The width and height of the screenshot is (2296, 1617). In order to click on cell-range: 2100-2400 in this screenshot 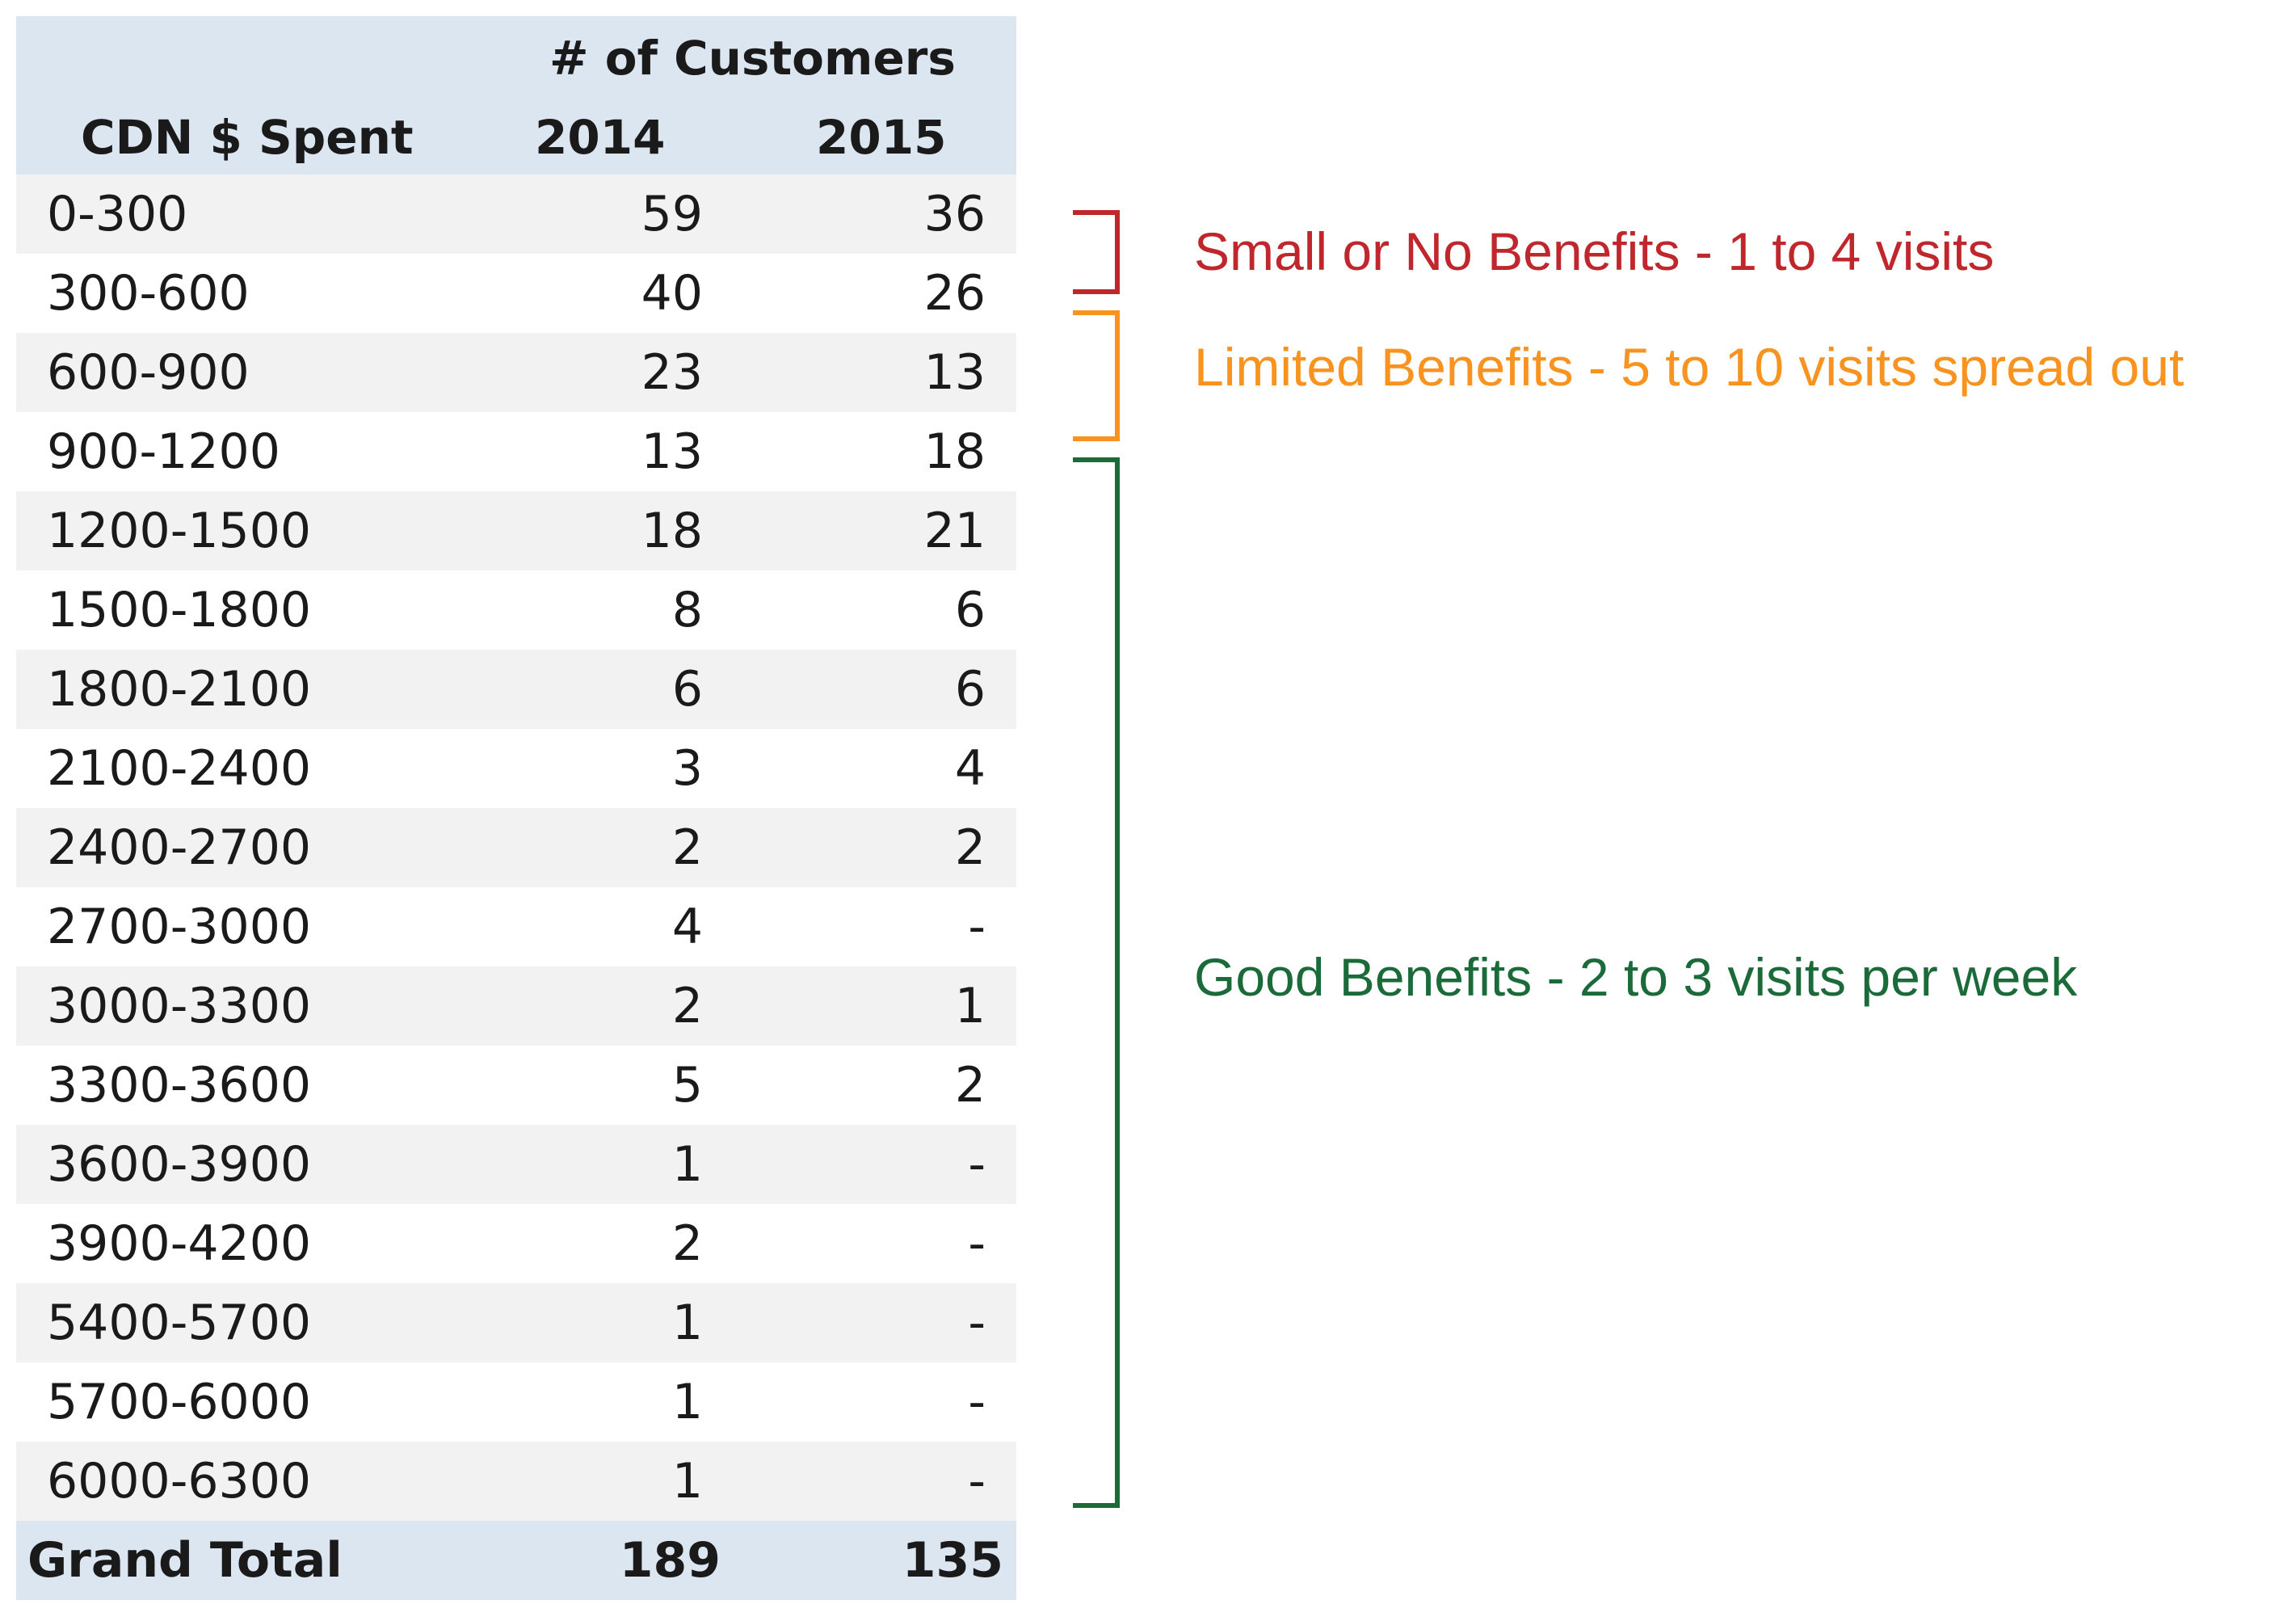, I will do `click(179, 768)`.